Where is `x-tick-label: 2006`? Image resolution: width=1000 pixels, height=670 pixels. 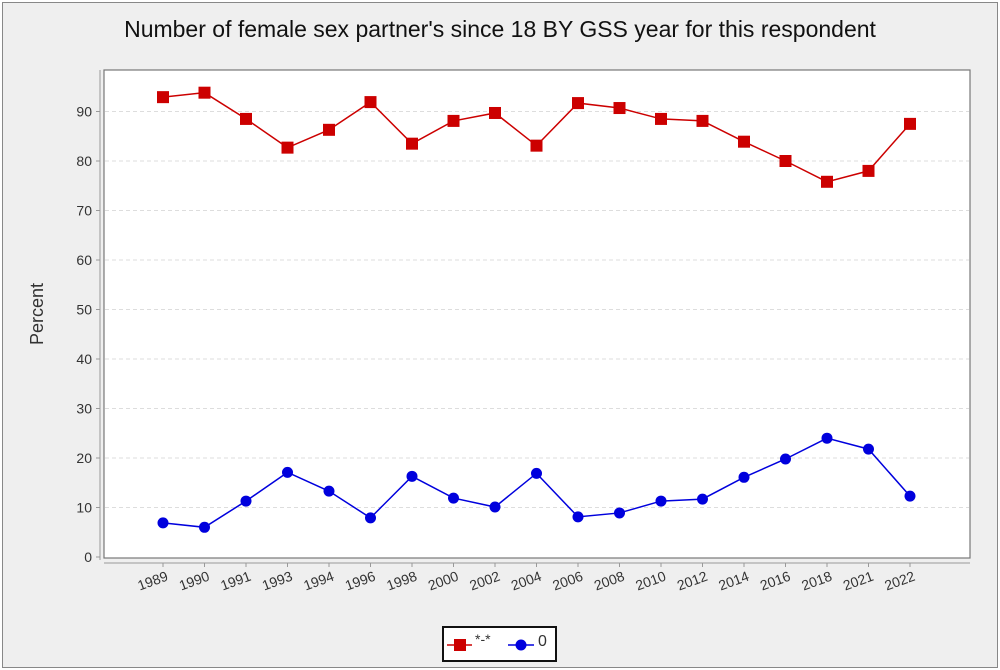 x-tick-label: 2006 is located at coordinates (567, 581).